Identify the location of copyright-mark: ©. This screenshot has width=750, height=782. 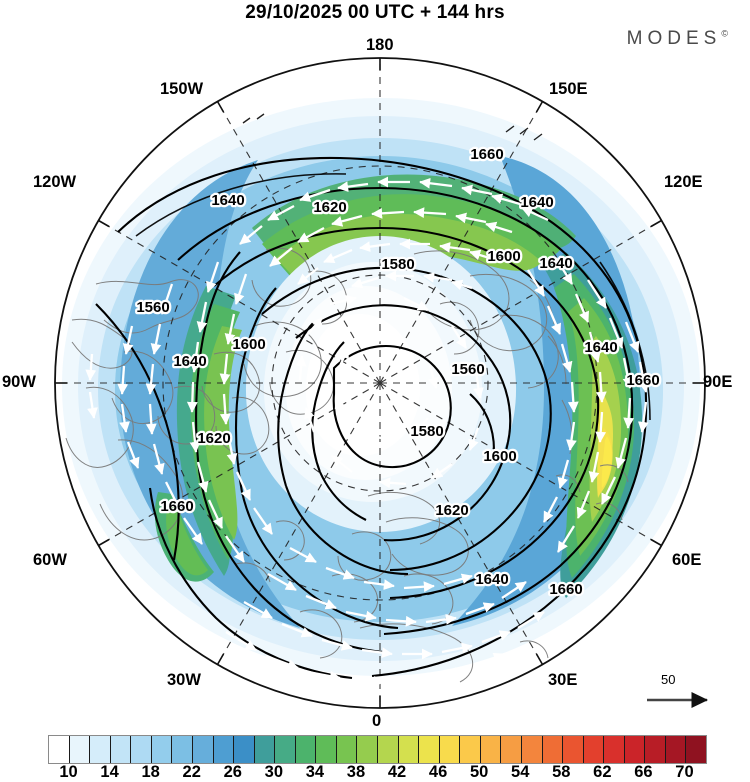
(724, 33).